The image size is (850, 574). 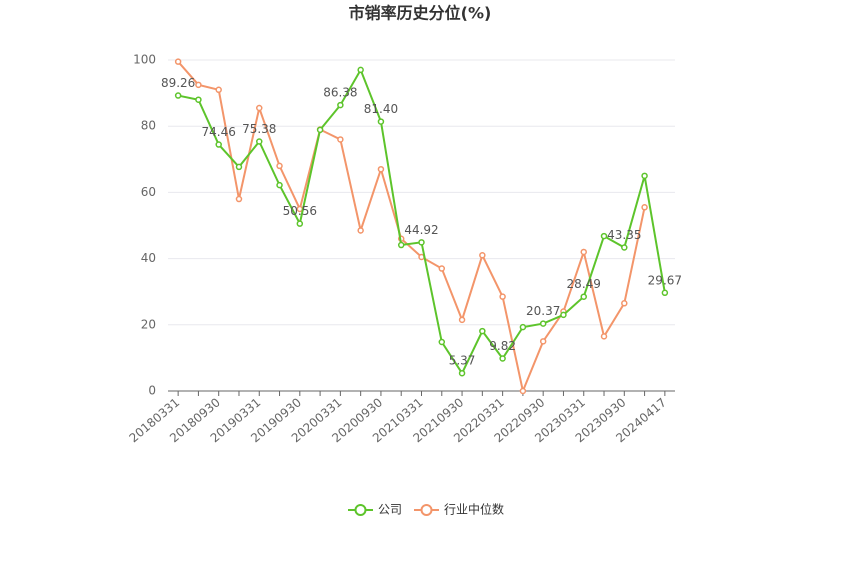 I want to click on data-label: 43.35, so click(x=624, y=235).